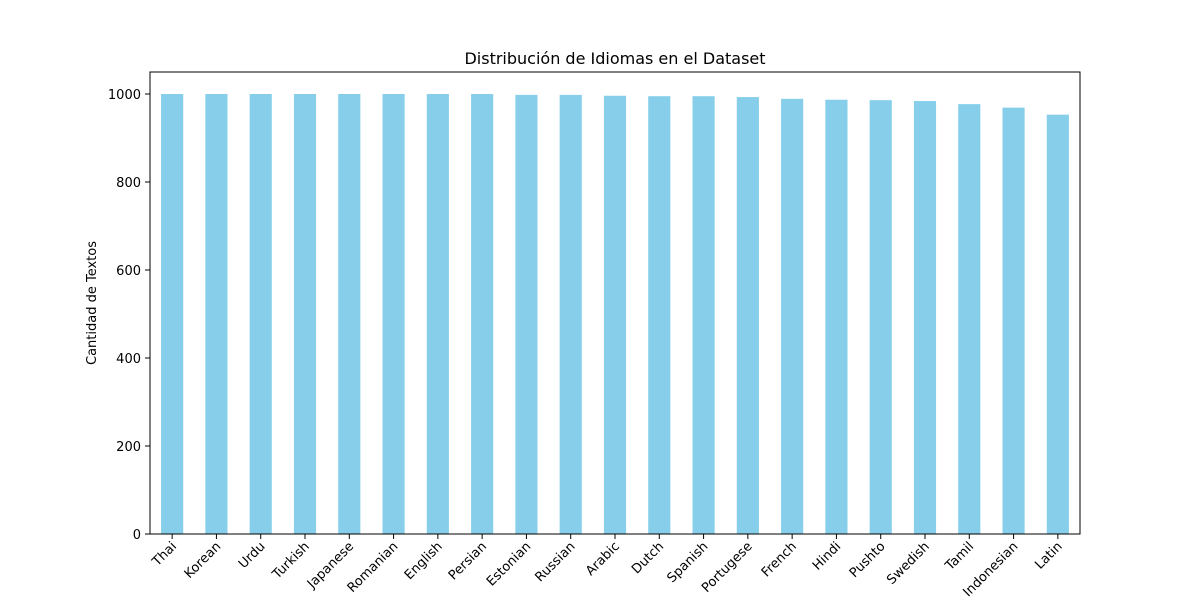  Describe the element at coordinates (203, 560) in the screenshot. I see `x-tick-label: Korean` at that location.